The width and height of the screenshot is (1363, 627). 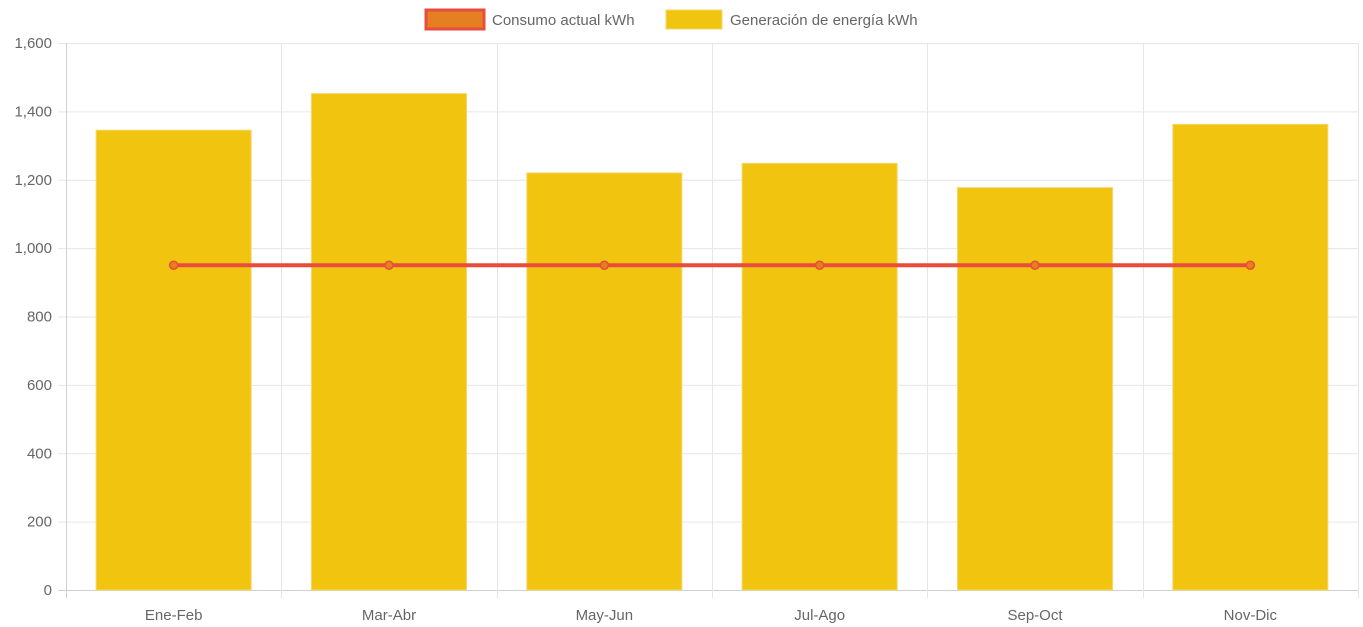 I want to click on y-axis: 0 200 400 600 800 1,000 1,200 1,400 1,600, so click(x=33, y=317).